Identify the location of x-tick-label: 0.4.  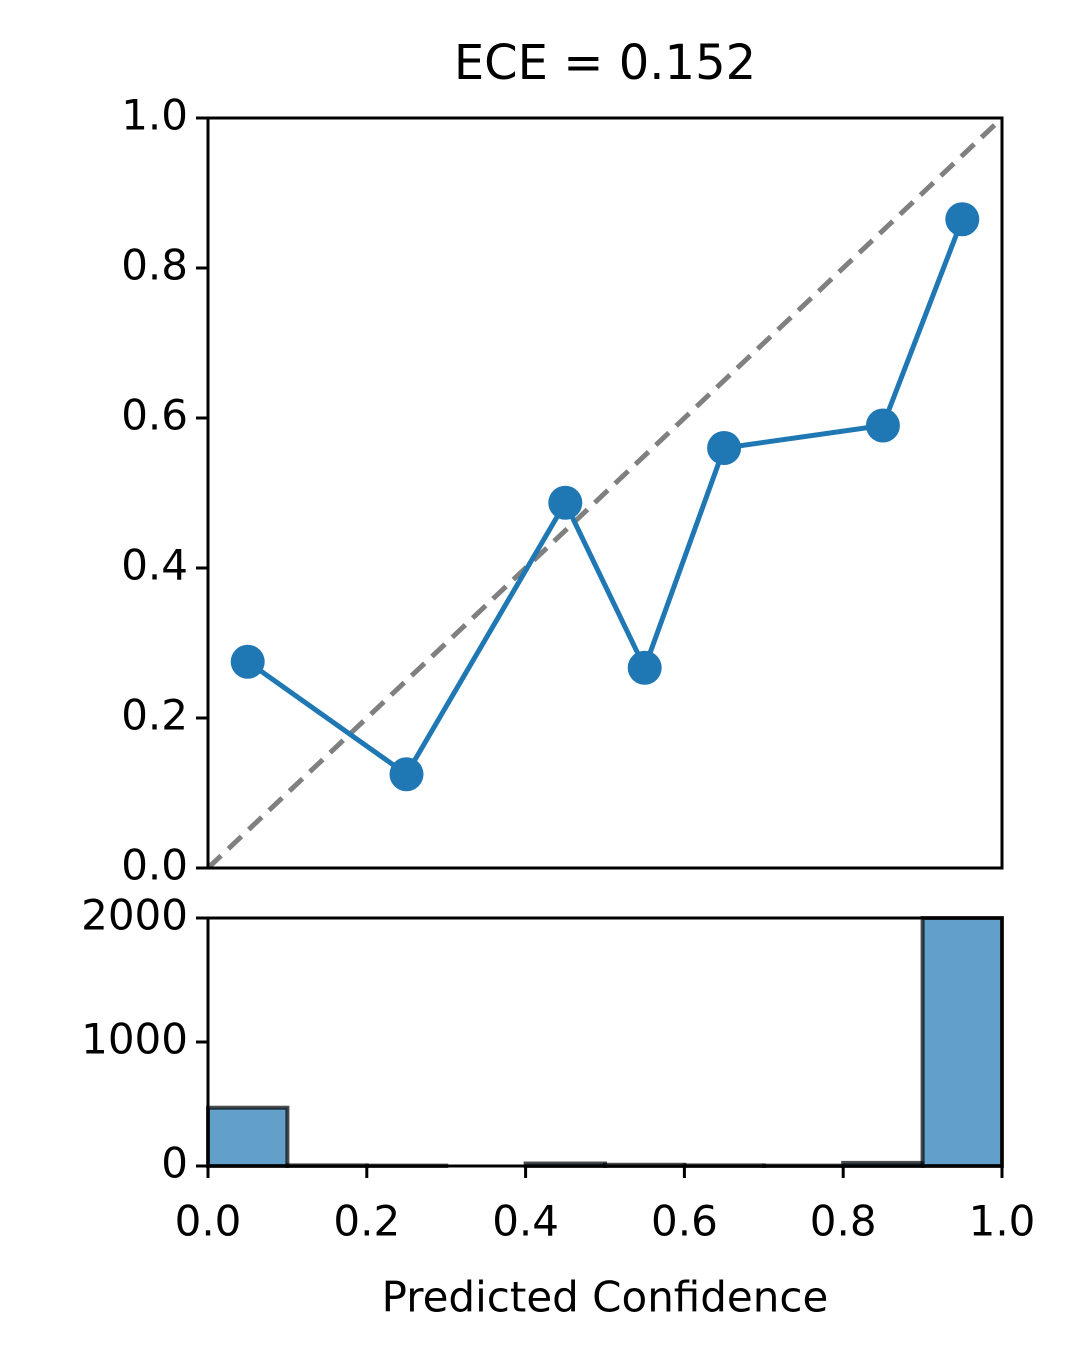
(525, 1221).